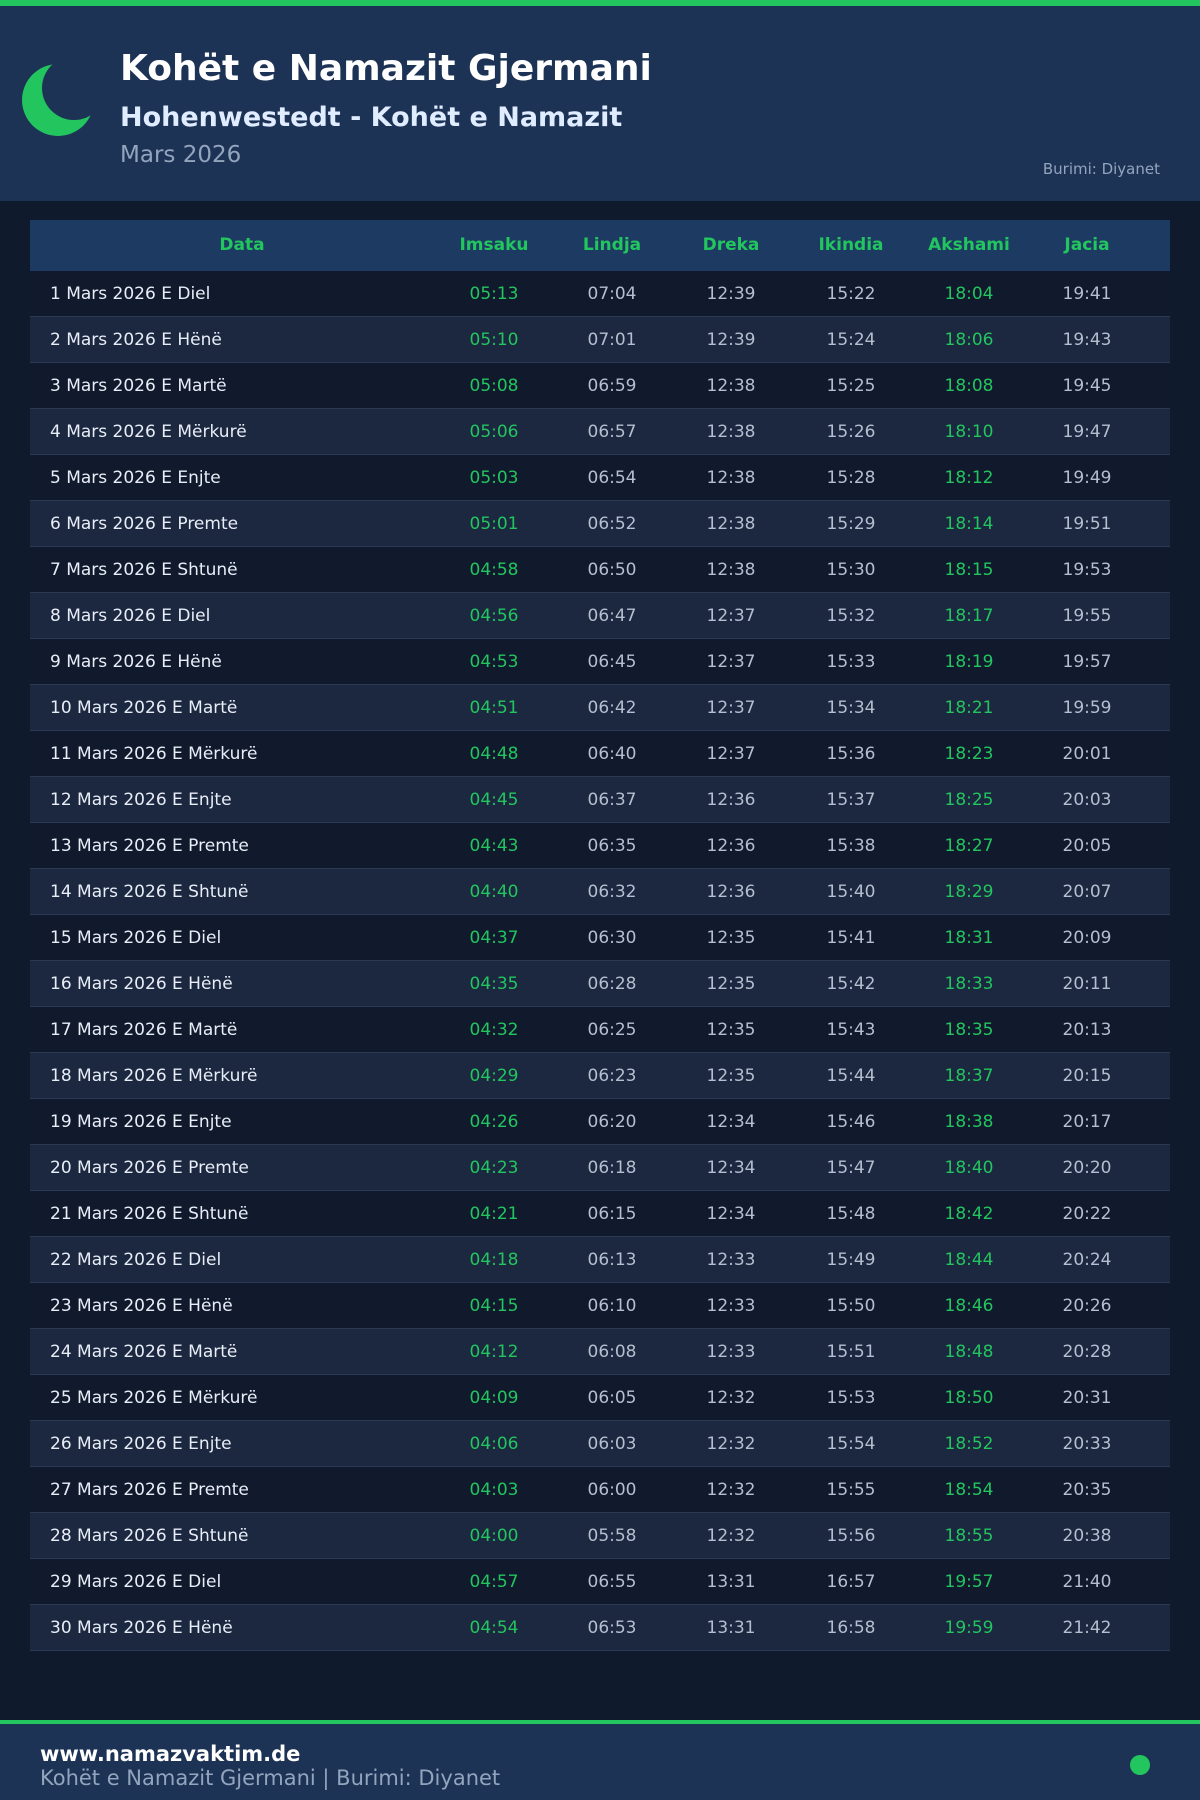 This screenshot has width=1200, height=1800. What do you see at coordinates (851, 938) in the screenshot?
I see `time-cell: 15:41` at bounding box center [851, 938].